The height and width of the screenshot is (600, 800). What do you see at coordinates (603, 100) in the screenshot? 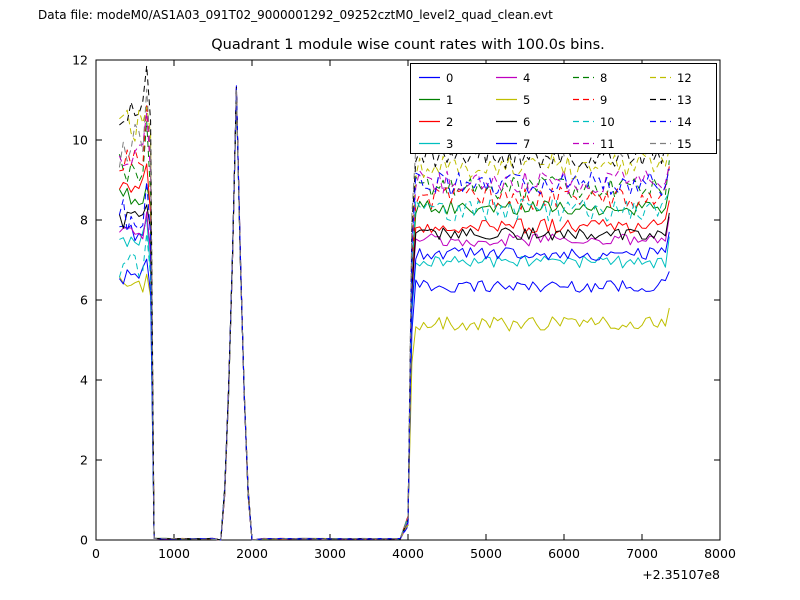
I see `legend-label-9: 9` at bounding box center [603, 100].